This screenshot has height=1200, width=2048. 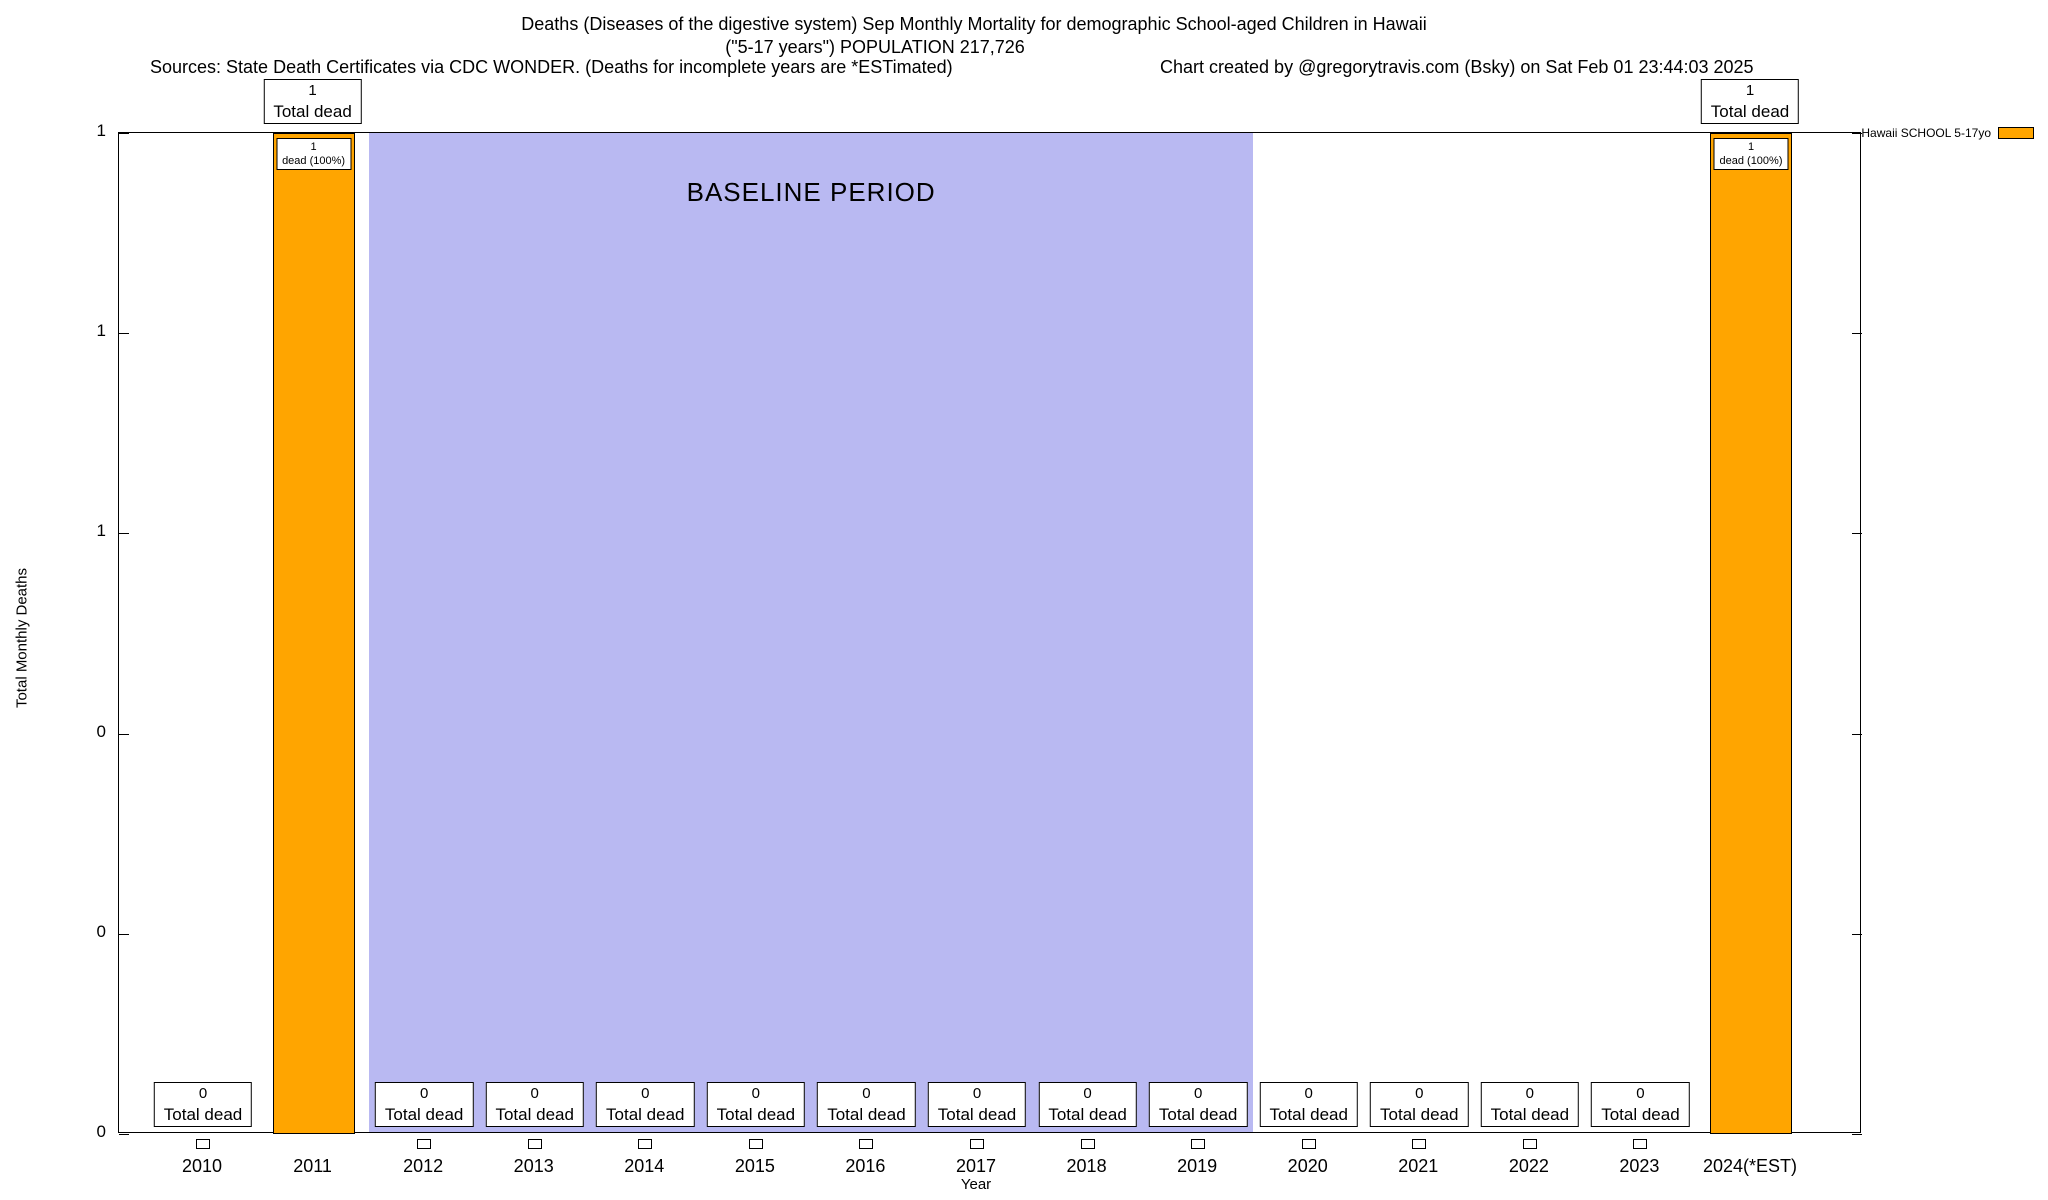 I want to click on xtick-label: 2012, so click(x=423, y=1166).